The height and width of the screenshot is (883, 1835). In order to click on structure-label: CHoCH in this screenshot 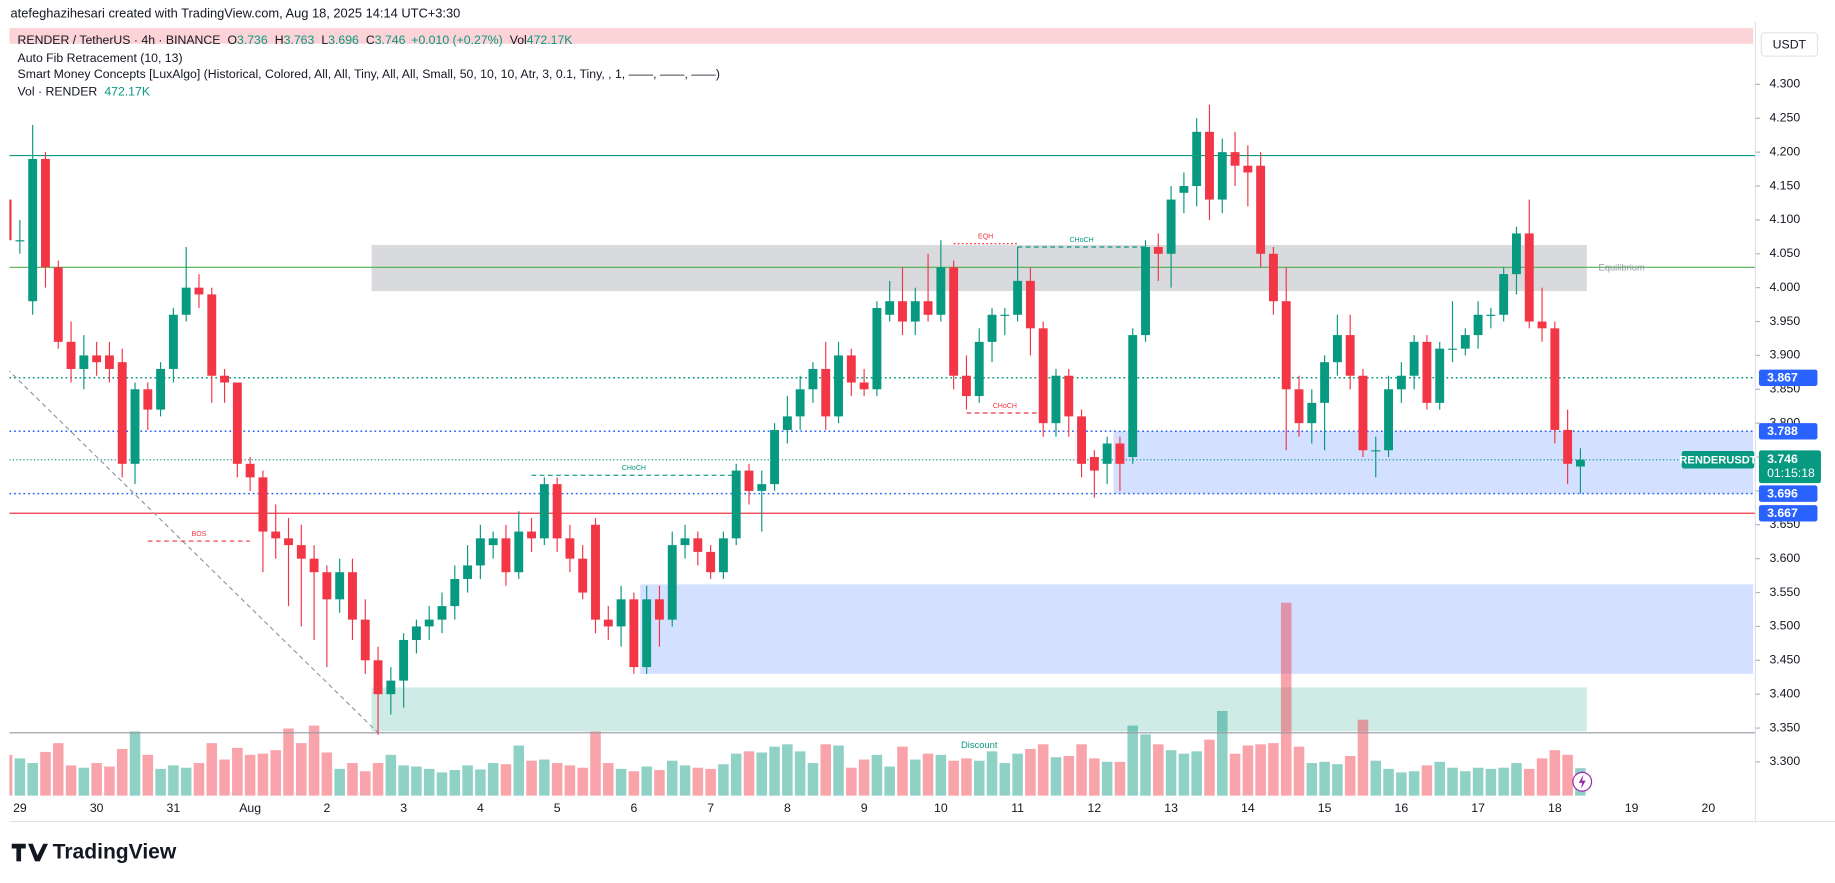, I will do `click(1081, 240)`.